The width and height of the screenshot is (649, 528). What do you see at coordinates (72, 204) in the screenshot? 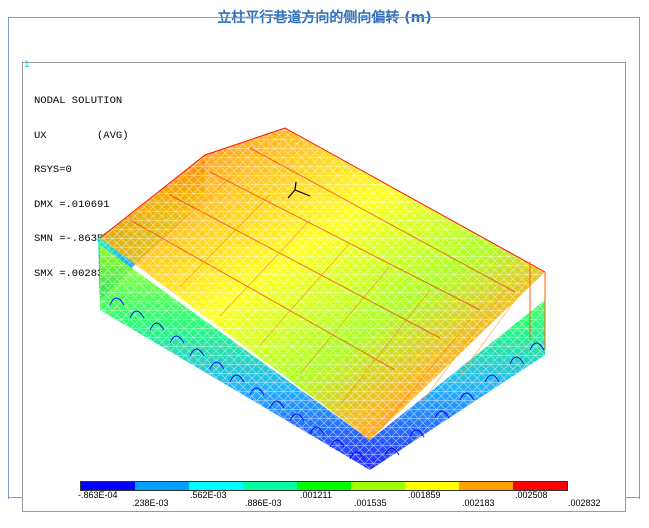
I see `info-line-dmx: DMX =.010691` at bounding box center [72, 204].